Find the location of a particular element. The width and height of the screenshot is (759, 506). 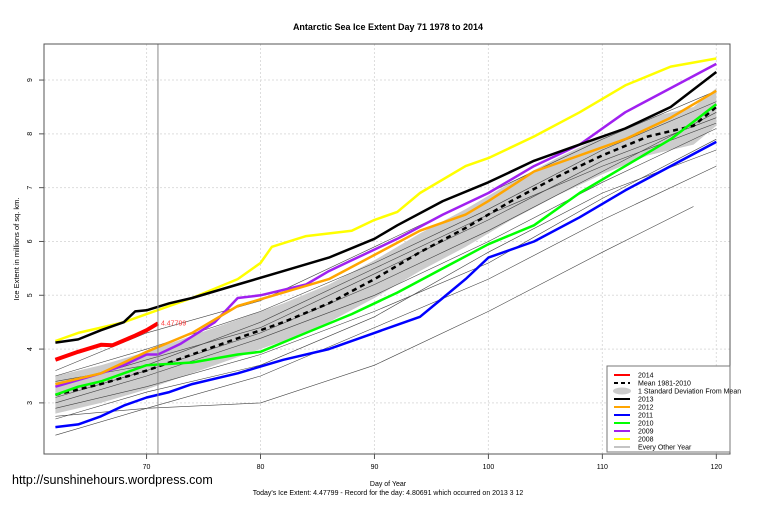

y-tick-label: 9 is located at coordinates (30, 80).